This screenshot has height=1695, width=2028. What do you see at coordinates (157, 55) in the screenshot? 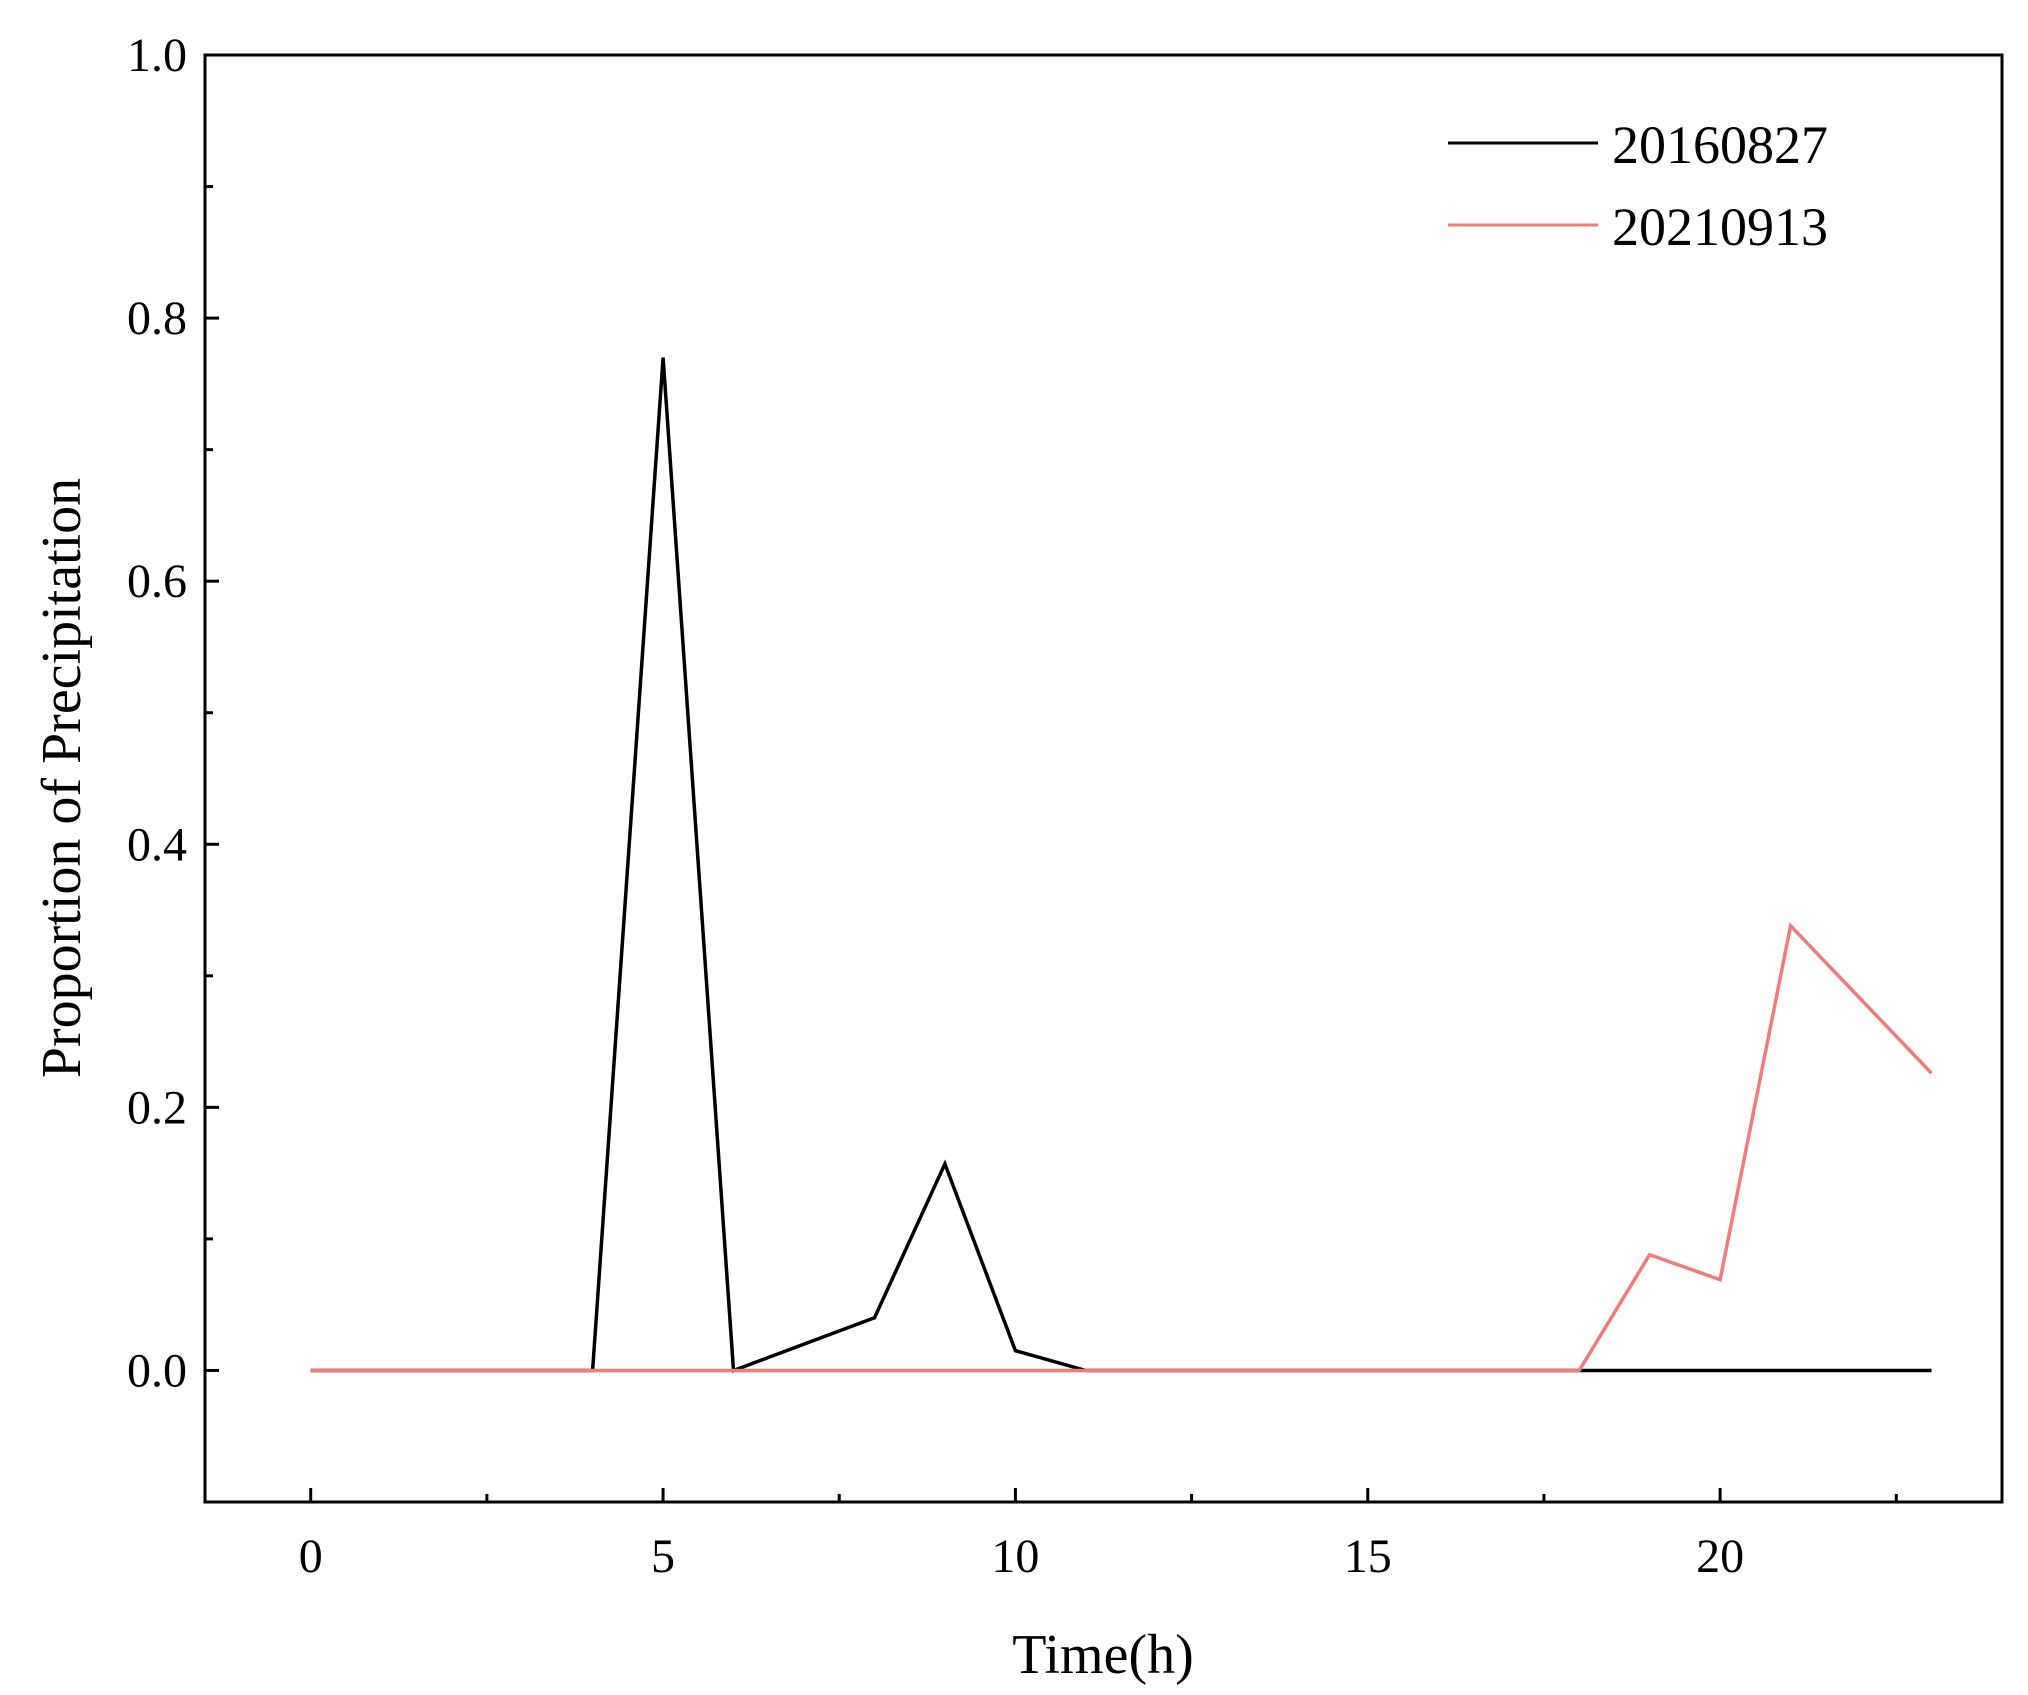
I see `y-tick-label: 1.0` at bounding box center [157, 55].